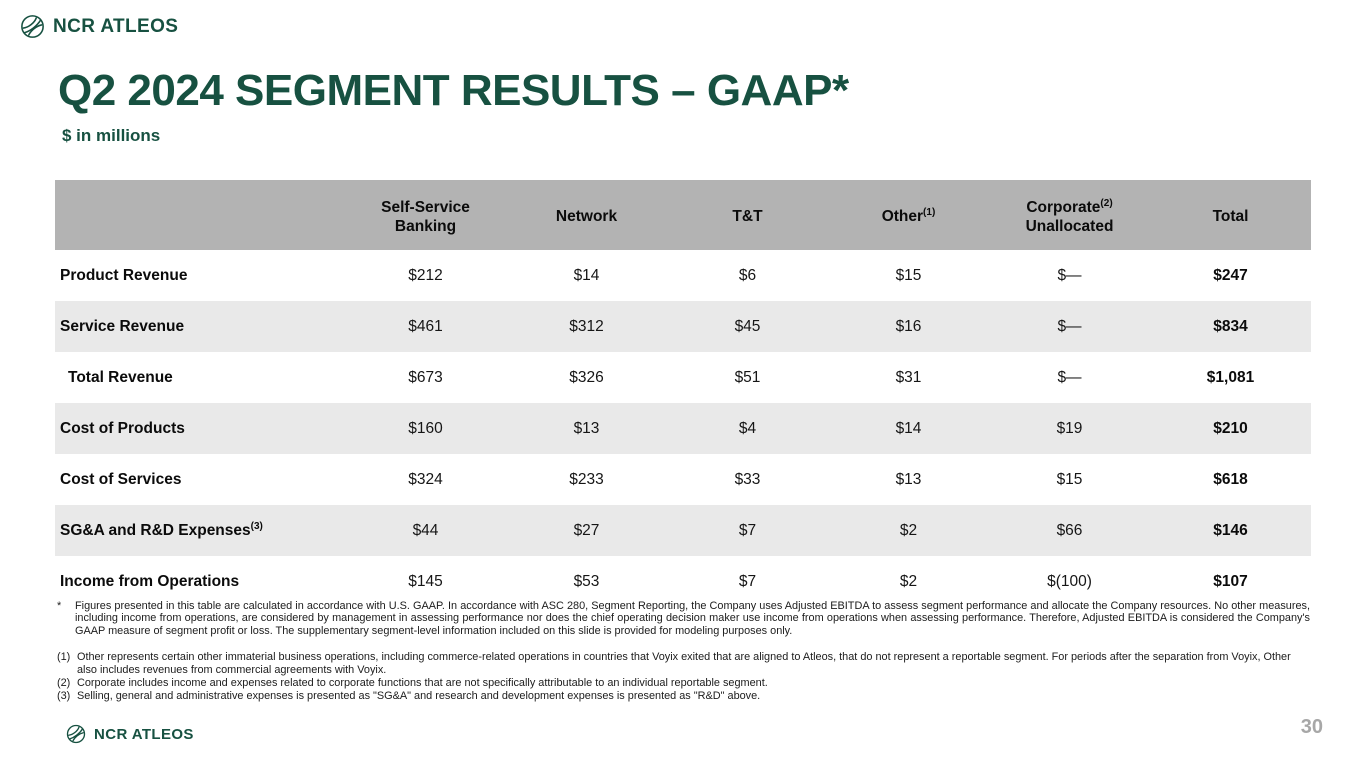 The width and height of the screenshot is (1365, 768). What do you see at coordinates (747, 326) in the screenshot?
I see `cell: $45` at bounding box center [747, 326].